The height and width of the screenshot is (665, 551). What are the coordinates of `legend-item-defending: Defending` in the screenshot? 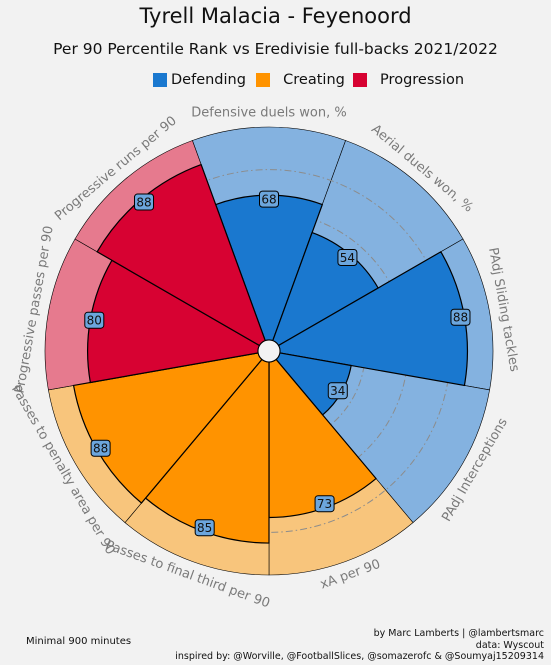 It's located at (199, 80).